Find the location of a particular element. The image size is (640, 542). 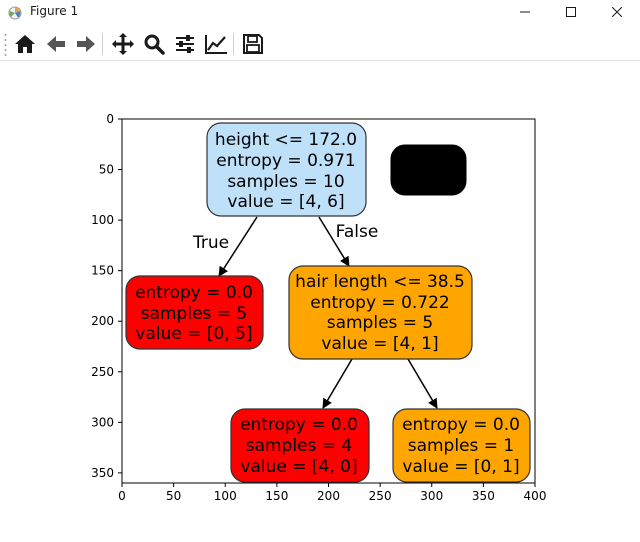

edge-left-child is located at coordinates (337, 383).